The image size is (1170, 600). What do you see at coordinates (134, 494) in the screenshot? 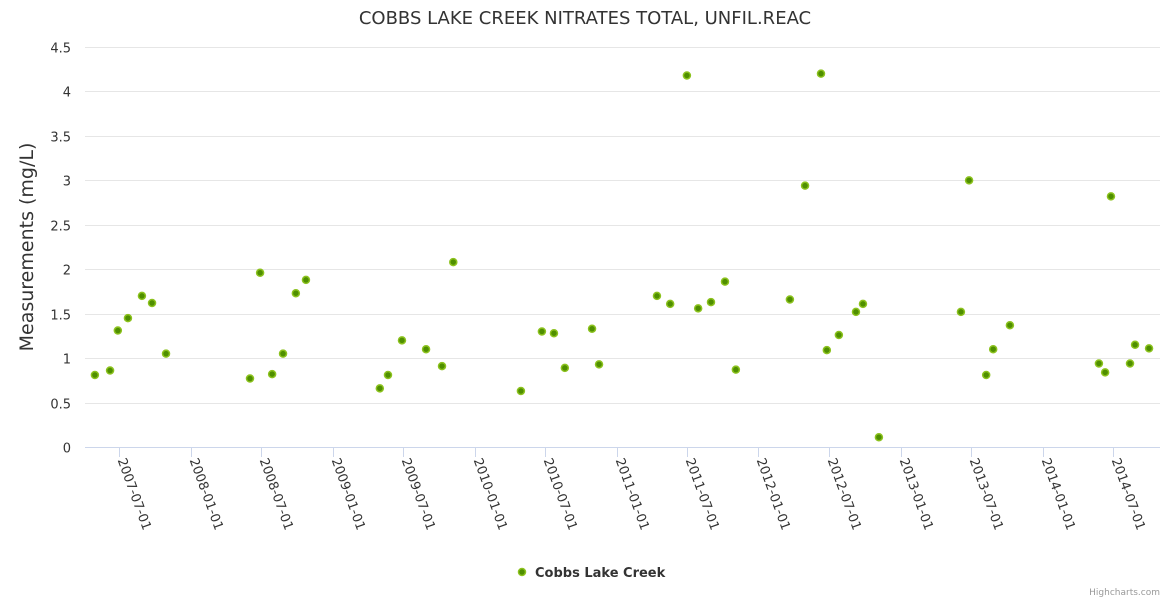
I see `x-tick-label: 2007-07-01` at bounding box center [134, 494].